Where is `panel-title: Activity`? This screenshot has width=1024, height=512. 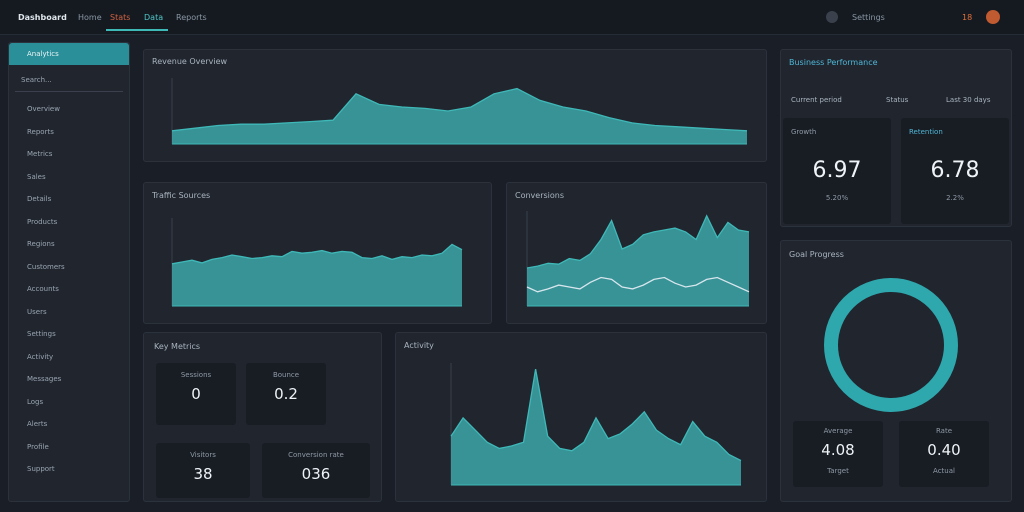 panel-title: Activity is located at coordinates (419, 345).